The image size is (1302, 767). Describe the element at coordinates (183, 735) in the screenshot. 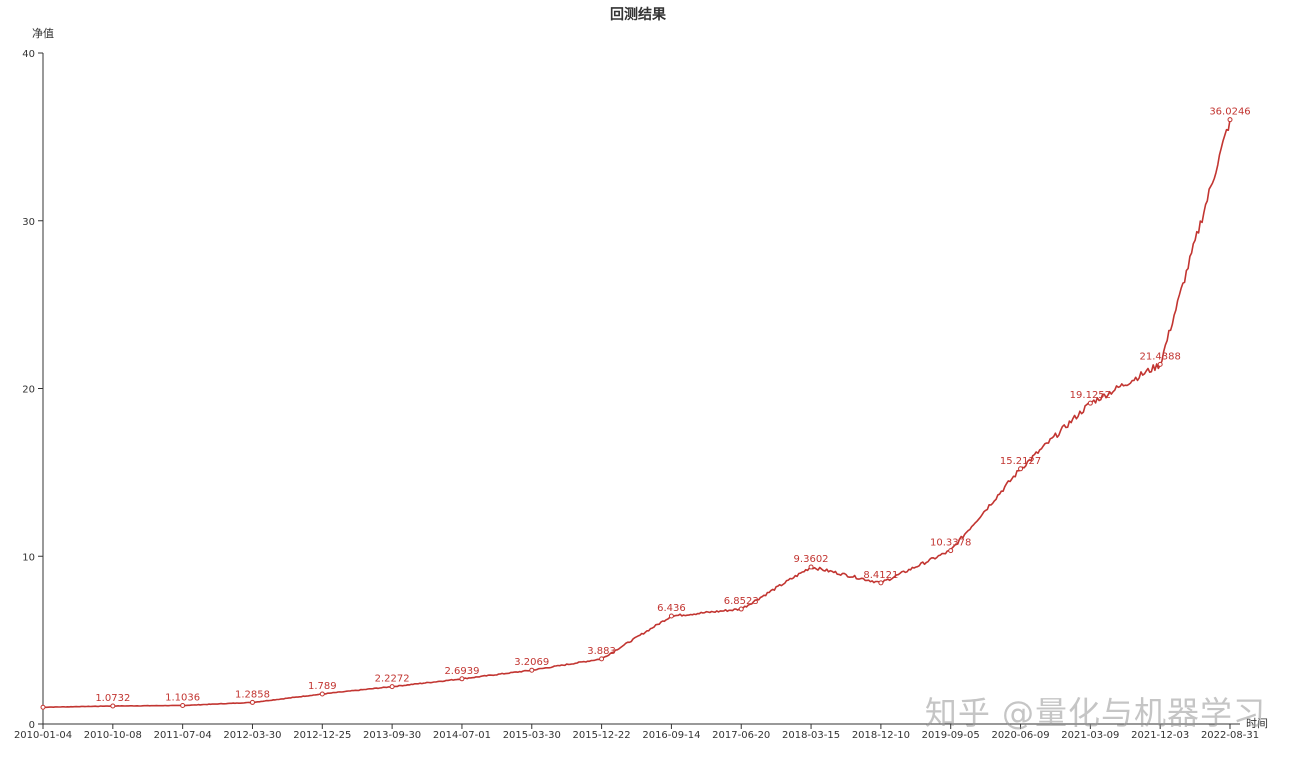

I see `x-tick-label: 2011-07-04` at that location.